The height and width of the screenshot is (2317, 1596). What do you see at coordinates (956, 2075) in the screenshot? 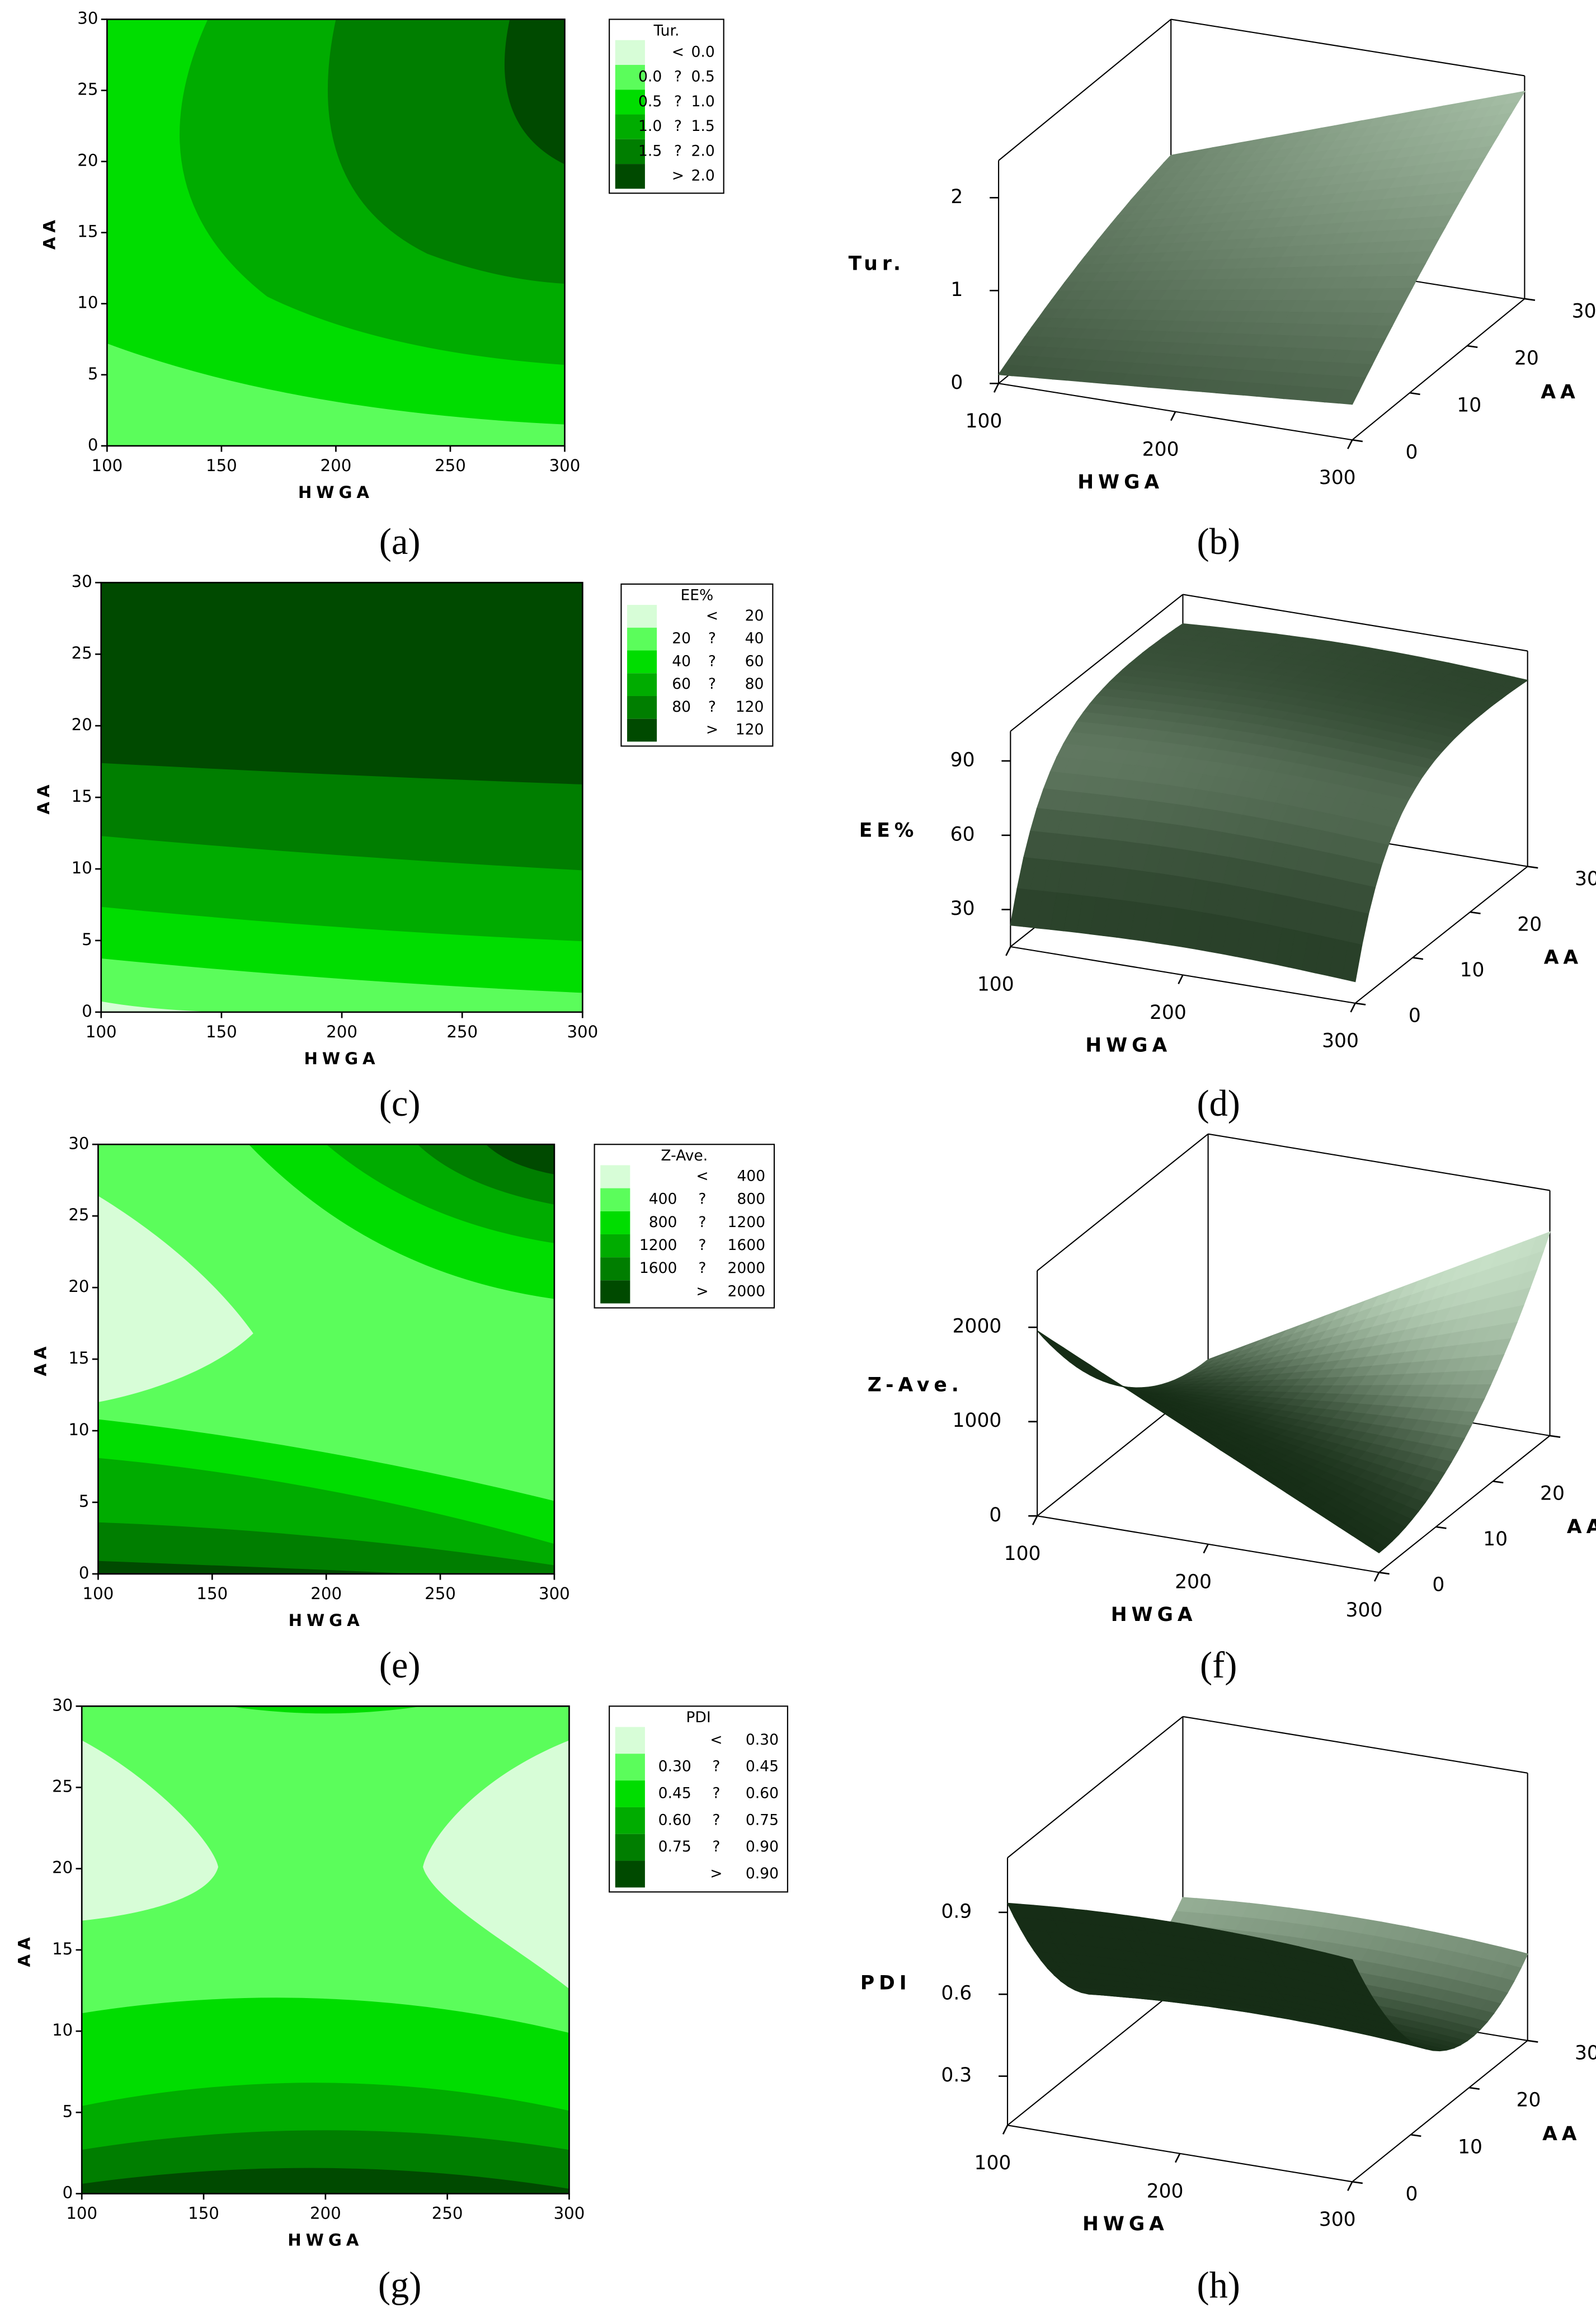
I see `z-tick-label: 0.3` at bounding box center [956, 2075].